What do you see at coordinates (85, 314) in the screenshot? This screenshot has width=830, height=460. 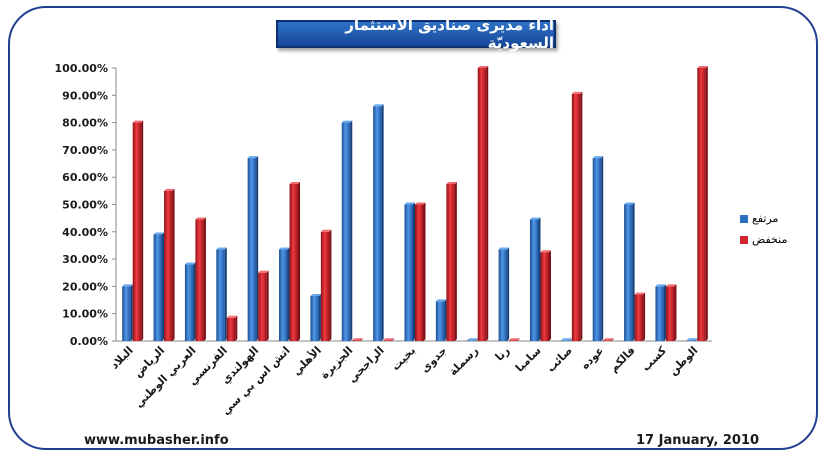 I see `y-tick-label: 10.00%` at bounding box center [85, 314].